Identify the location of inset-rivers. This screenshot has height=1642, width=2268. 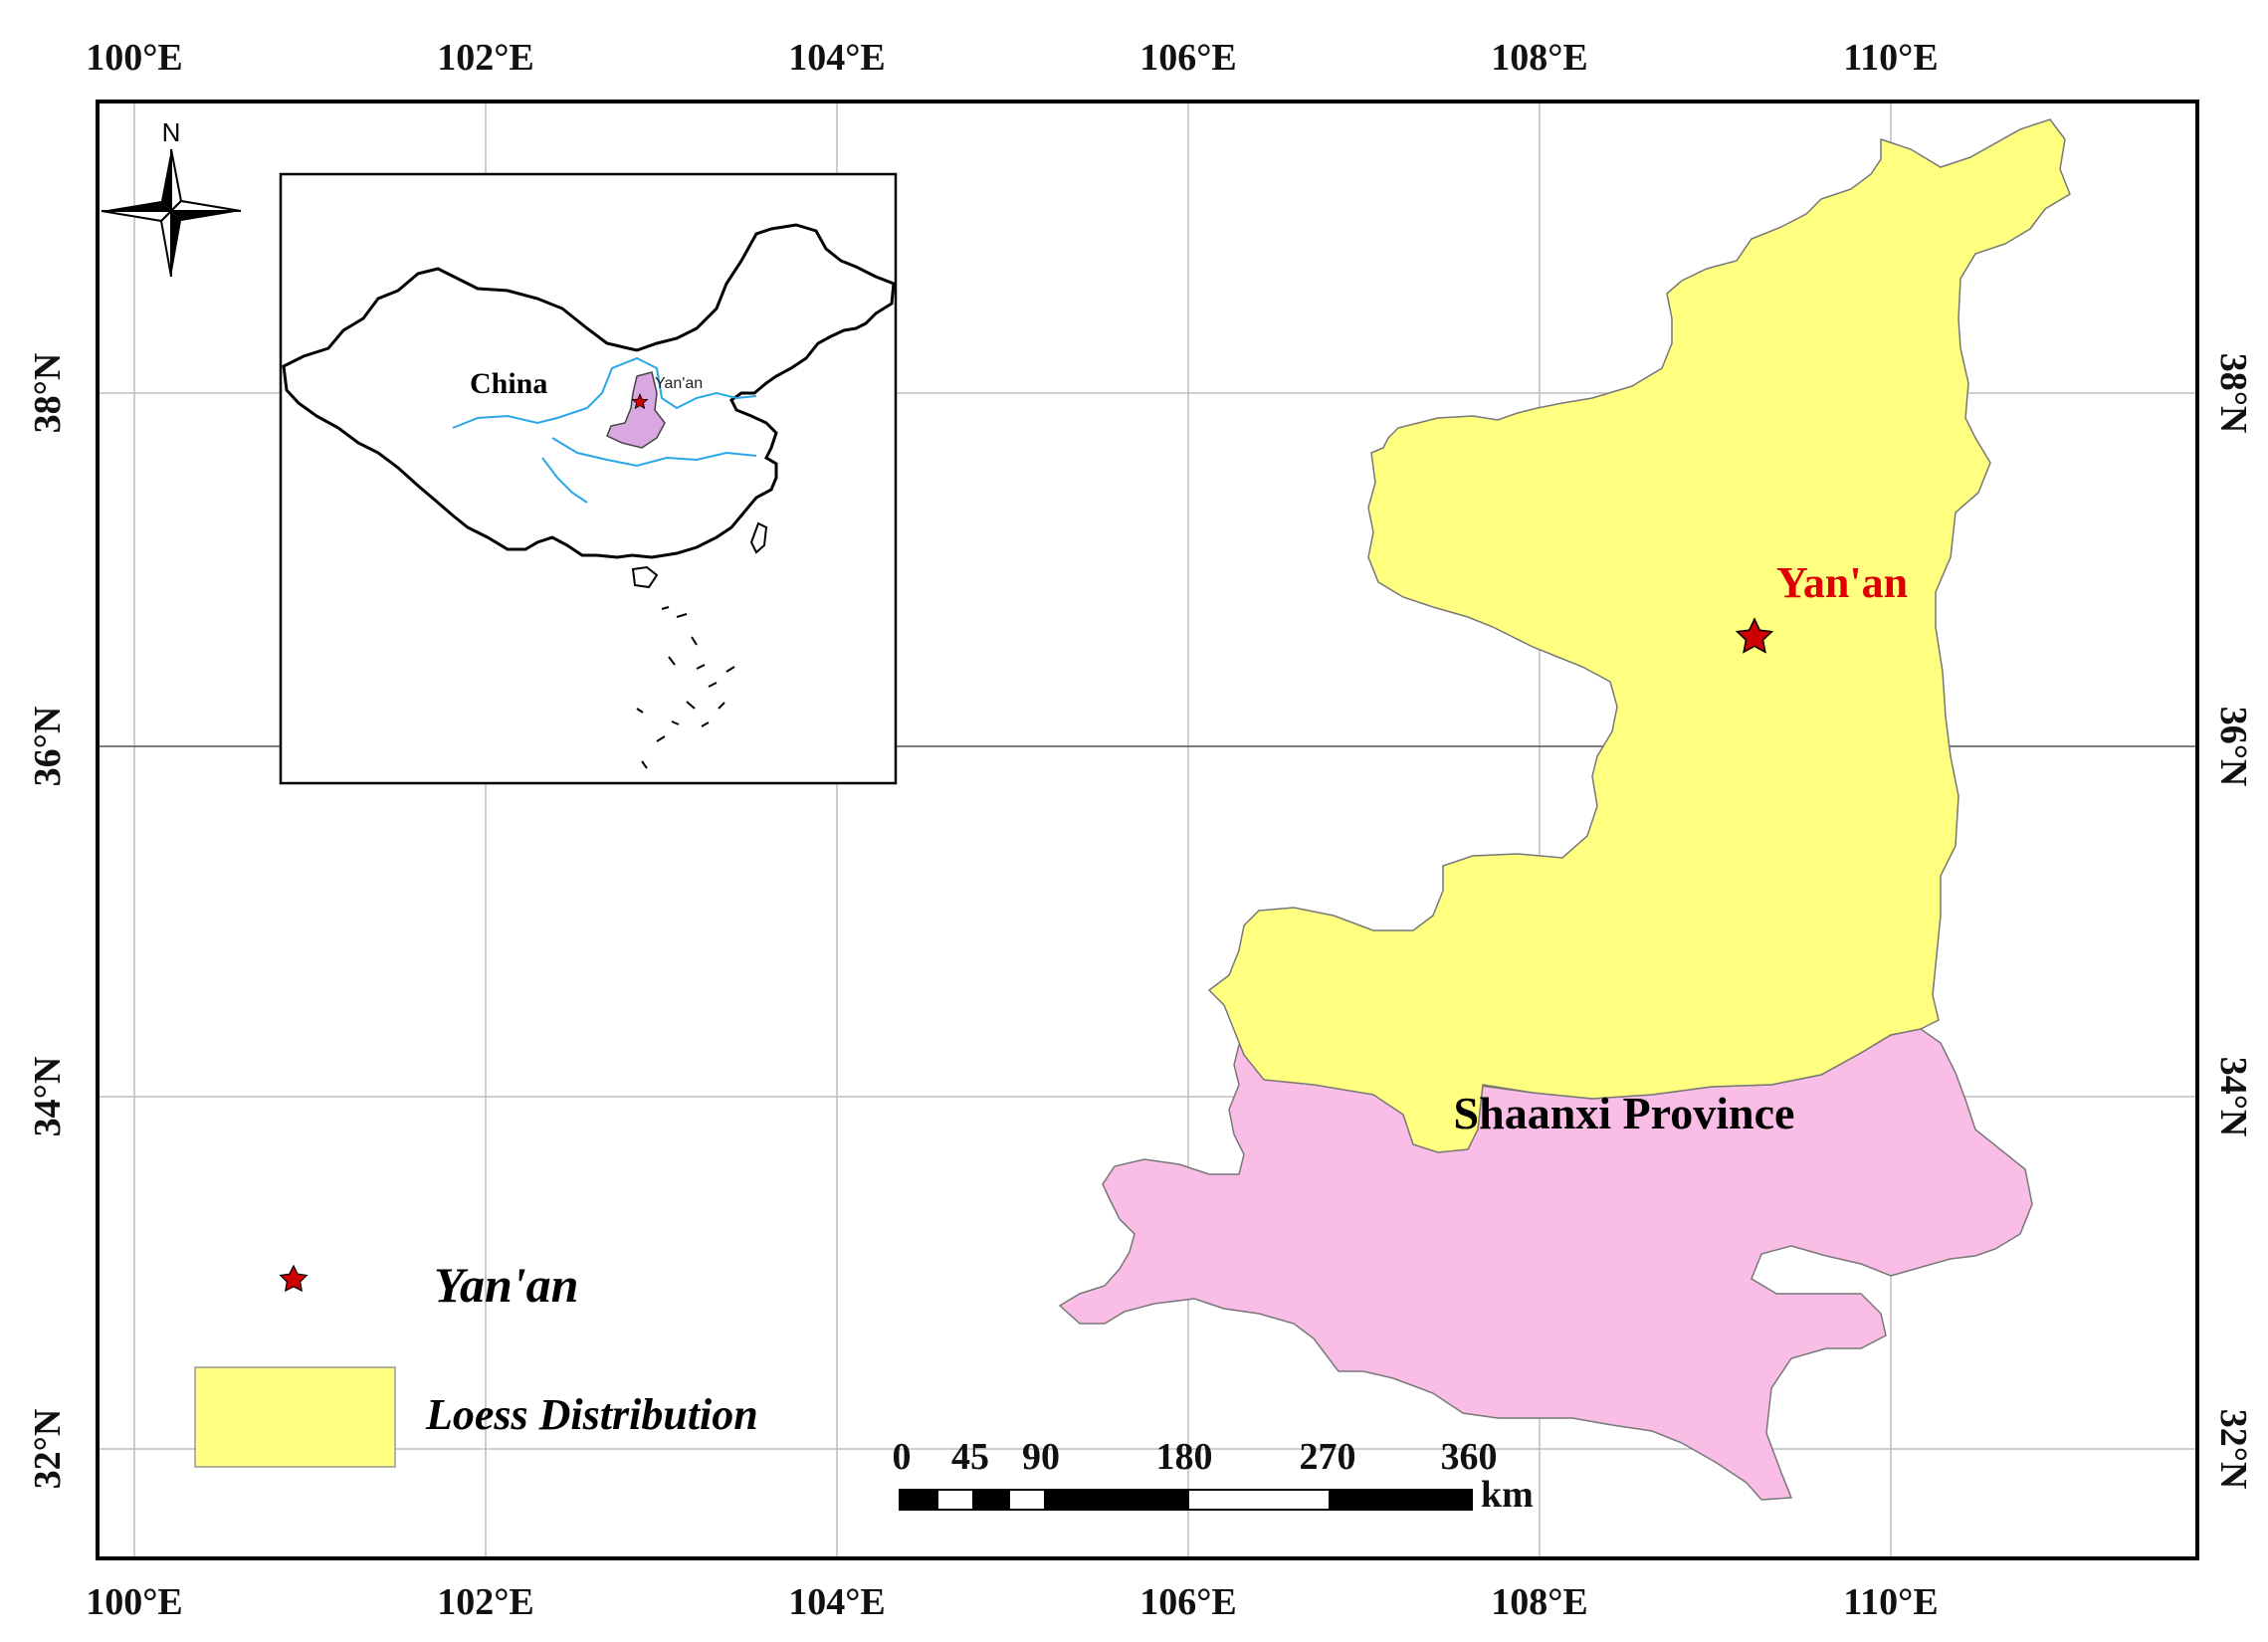
(604, 430).